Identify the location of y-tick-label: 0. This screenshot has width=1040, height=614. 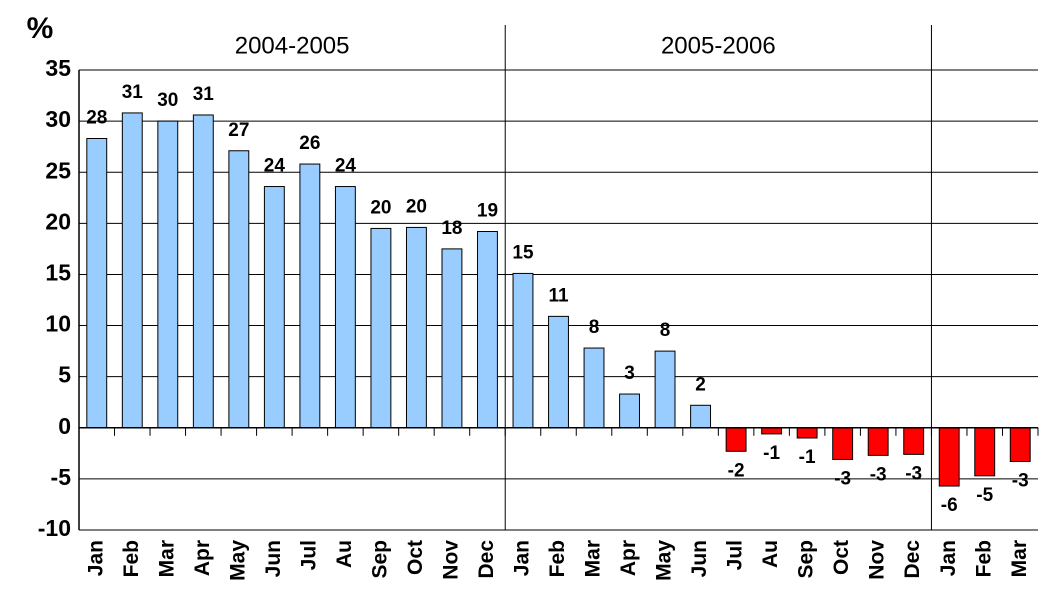
(64, 426).